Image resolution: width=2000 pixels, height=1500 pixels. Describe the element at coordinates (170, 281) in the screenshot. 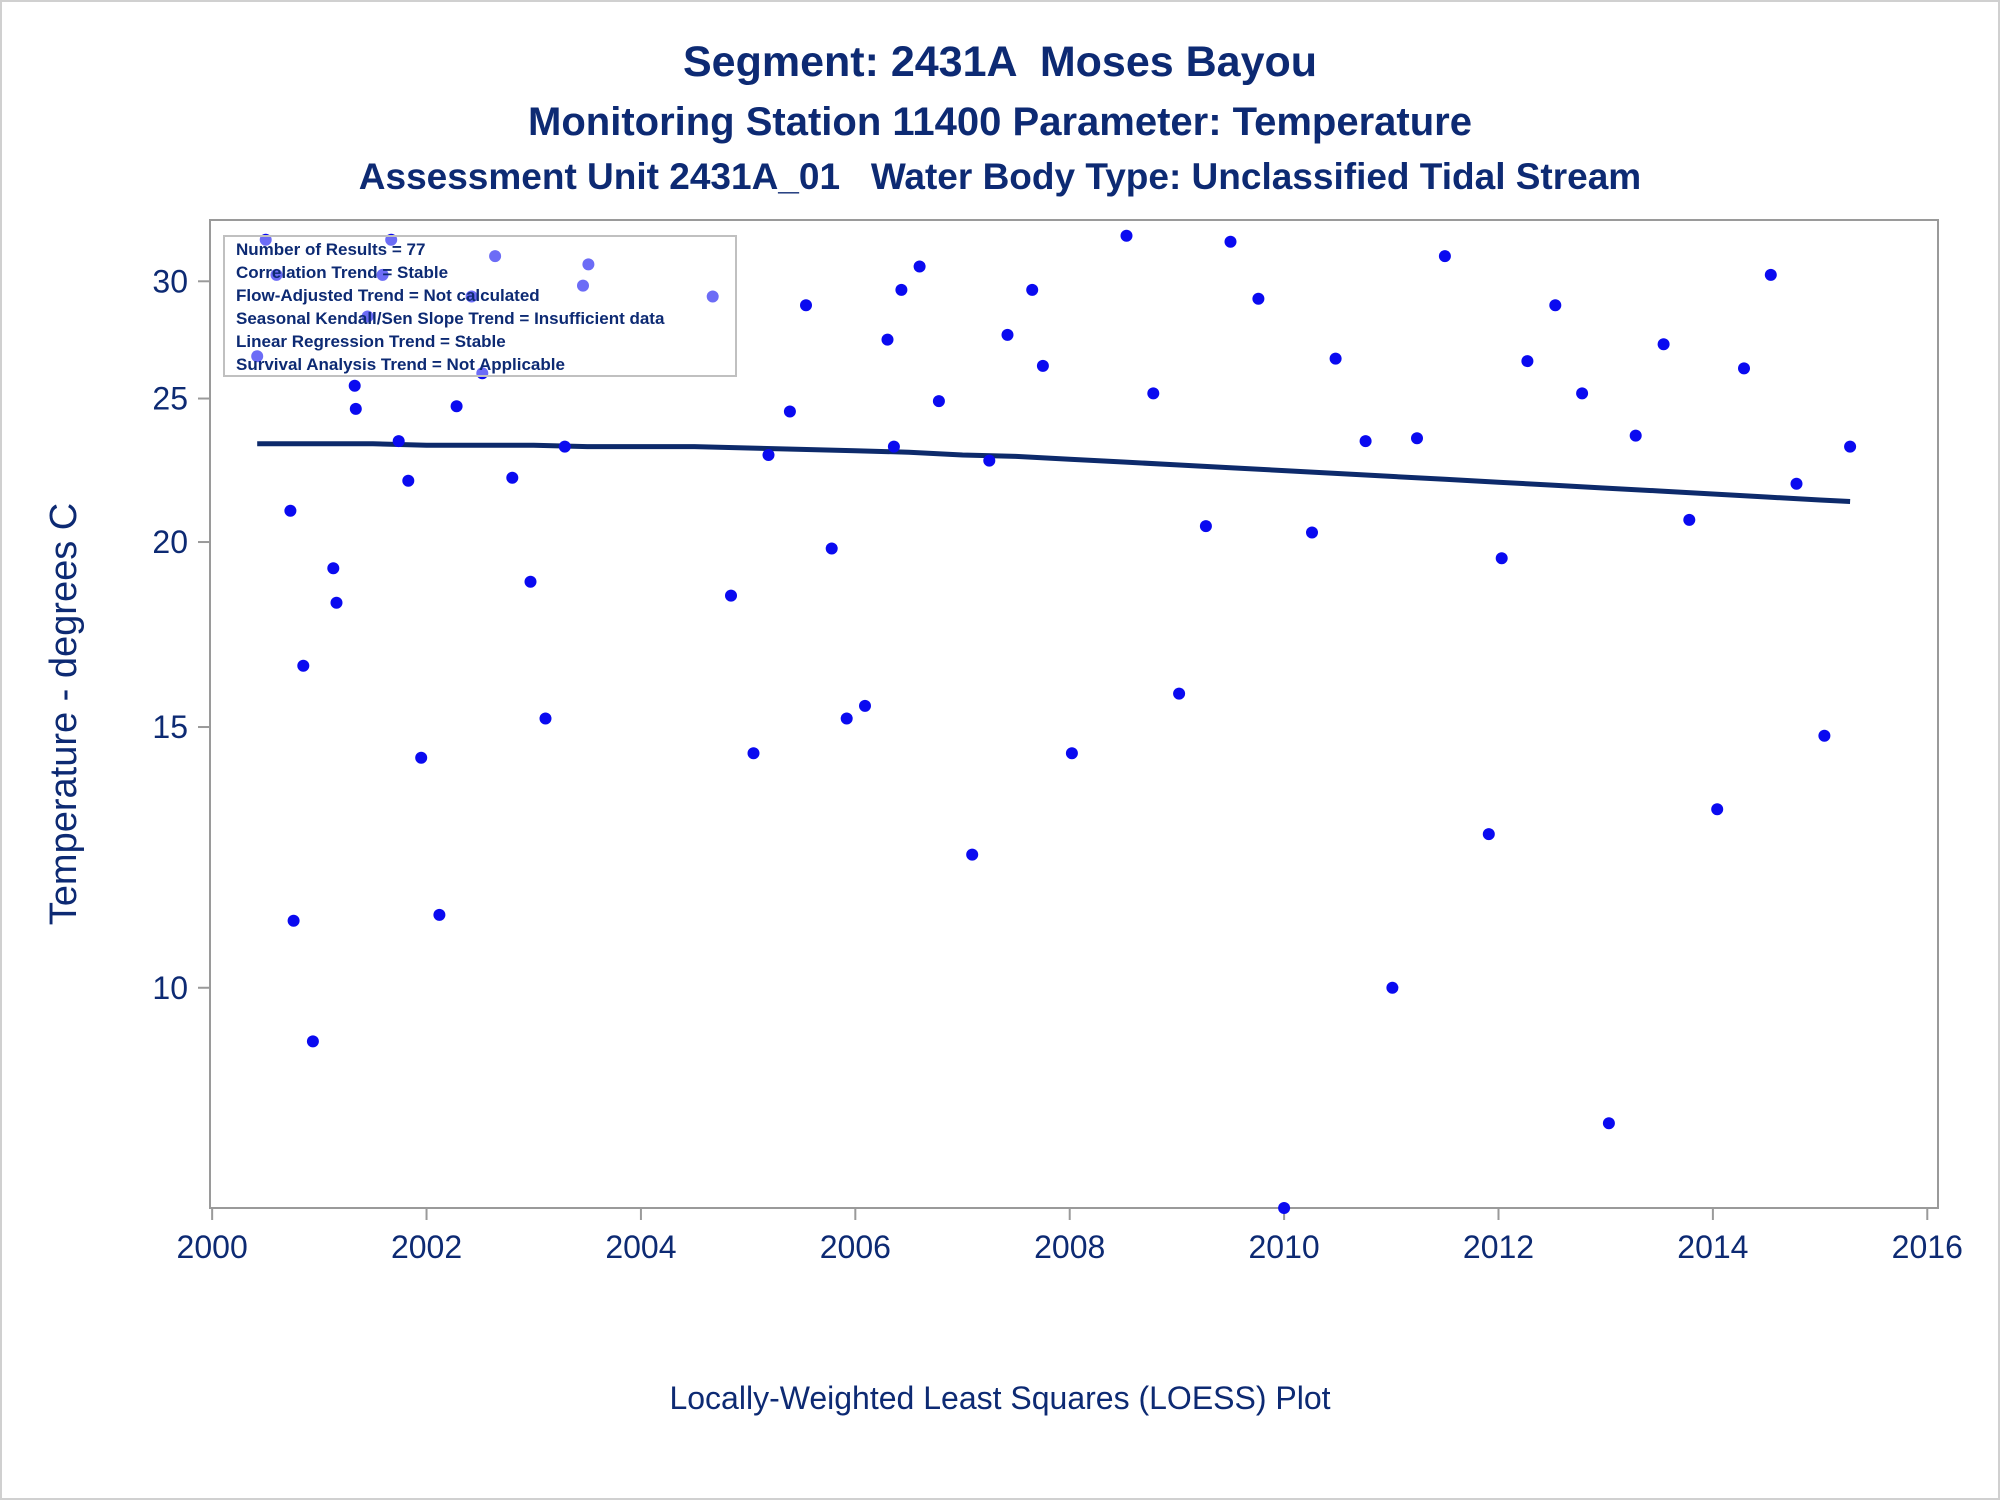

I see `y-tick-label-30: 30` at that location.